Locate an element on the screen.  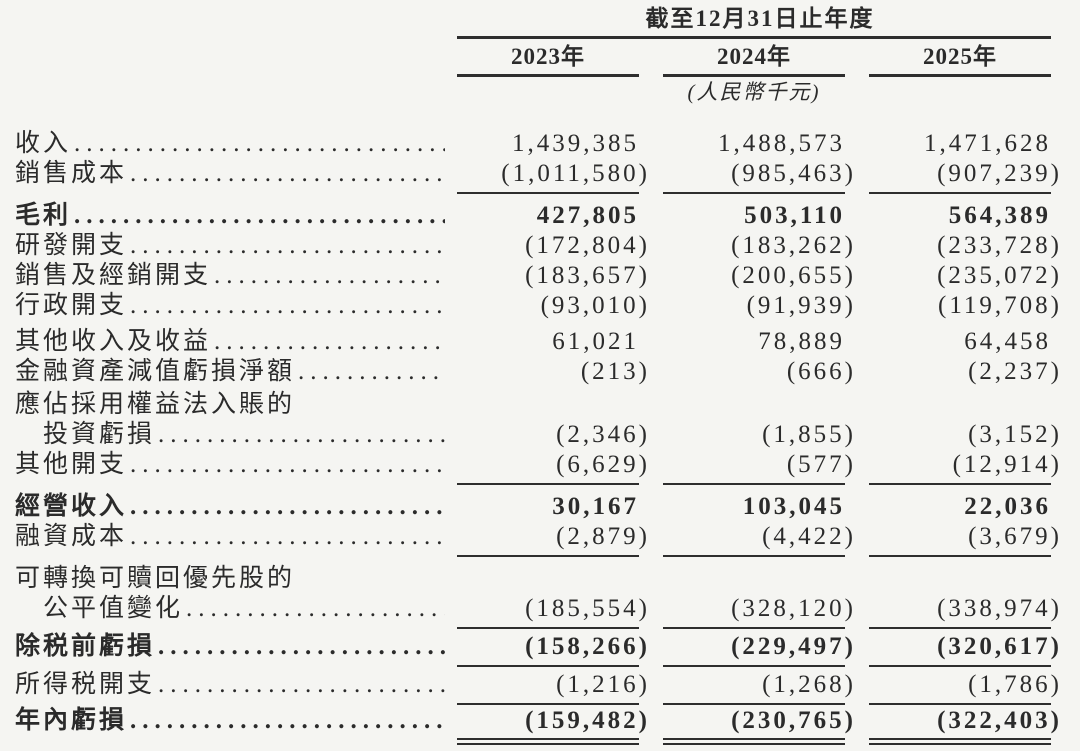
value-2025: (2,237) is located at coordinates (1015, 371).